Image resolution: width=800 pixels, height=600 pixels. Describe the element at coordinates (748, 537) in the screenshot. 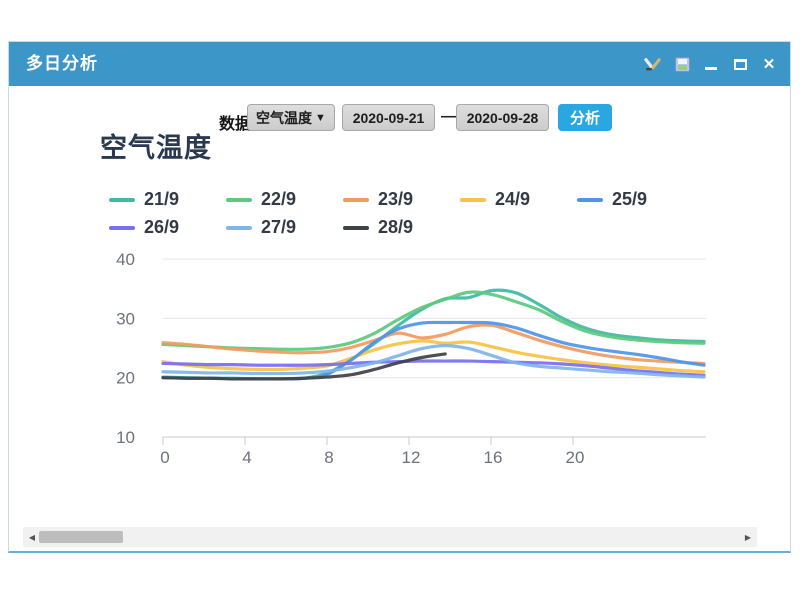

I see `scroll-right-arrow-icon: ▶` at that location.